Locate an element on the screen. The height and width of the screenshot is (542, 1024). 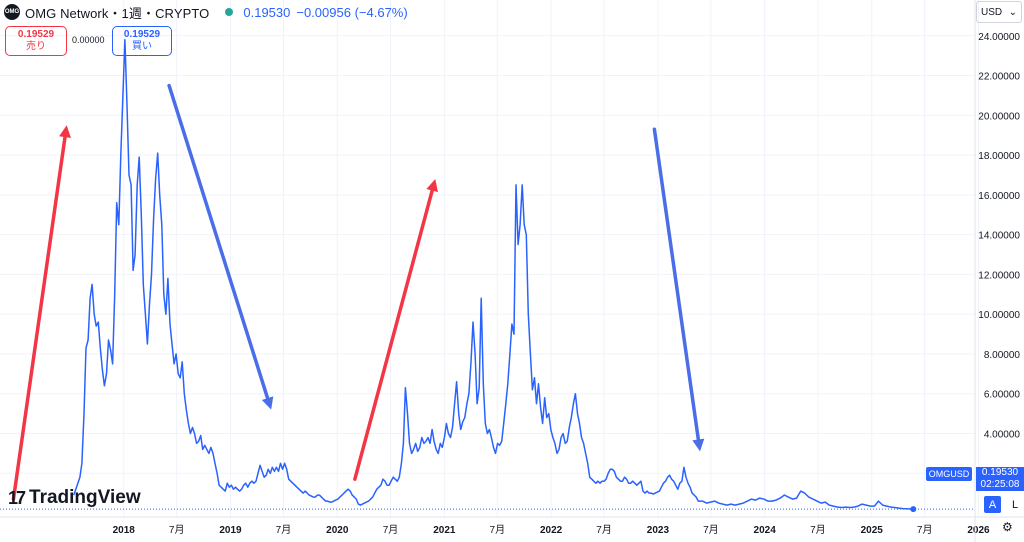
x-tick-label: 2021 is located at coordinates (444, 530).